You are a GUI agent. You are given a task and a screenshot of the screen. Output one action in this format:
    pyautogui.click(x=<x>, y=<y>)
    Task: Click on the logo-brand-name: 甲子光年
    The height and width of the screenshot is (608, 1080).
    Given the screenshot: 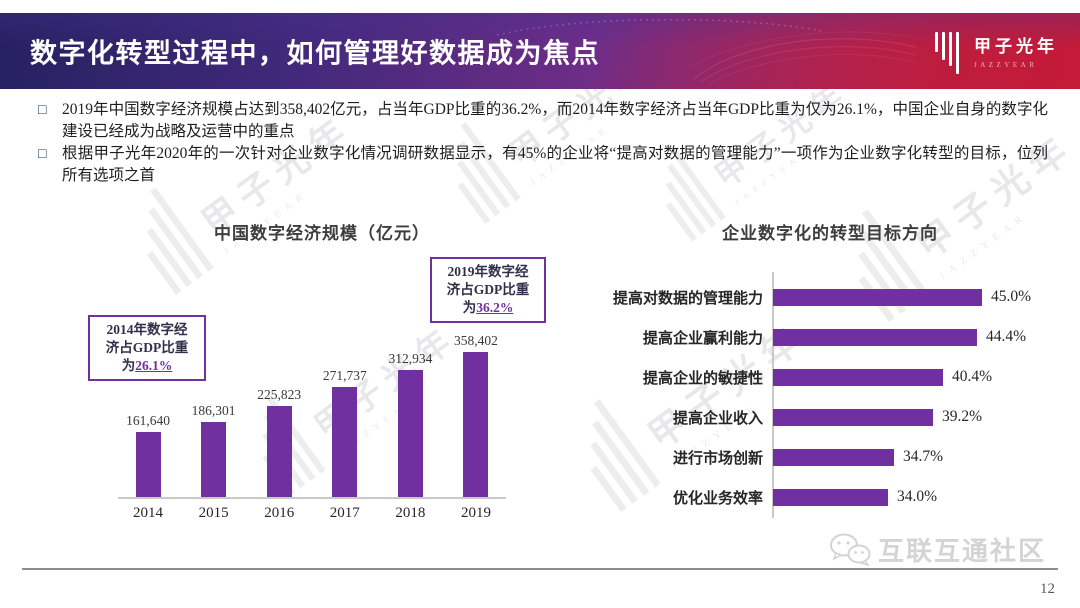 What is the action you would take?
    pyautogui.click(x=1016, y=46)
    